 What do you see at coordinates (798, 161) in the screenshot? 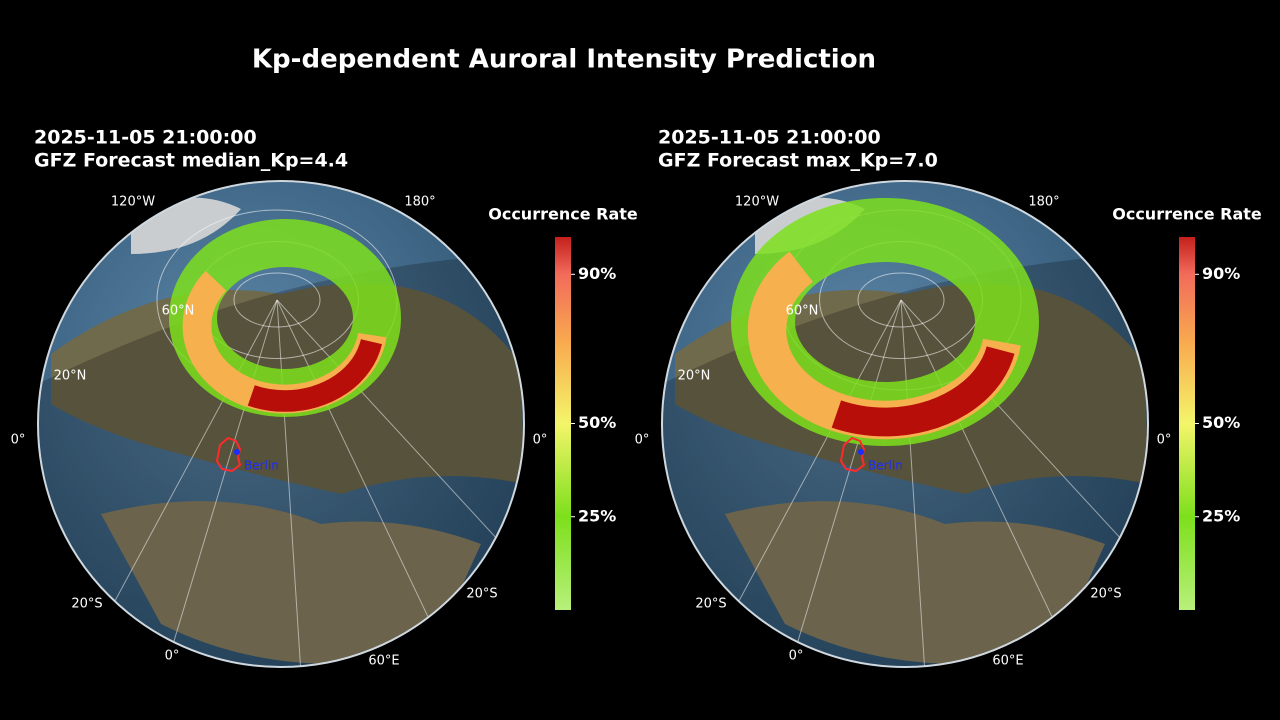
I see `panel-forecast: GFZ Forecast max_Kp=7.0` at bounding box center [798, 161].